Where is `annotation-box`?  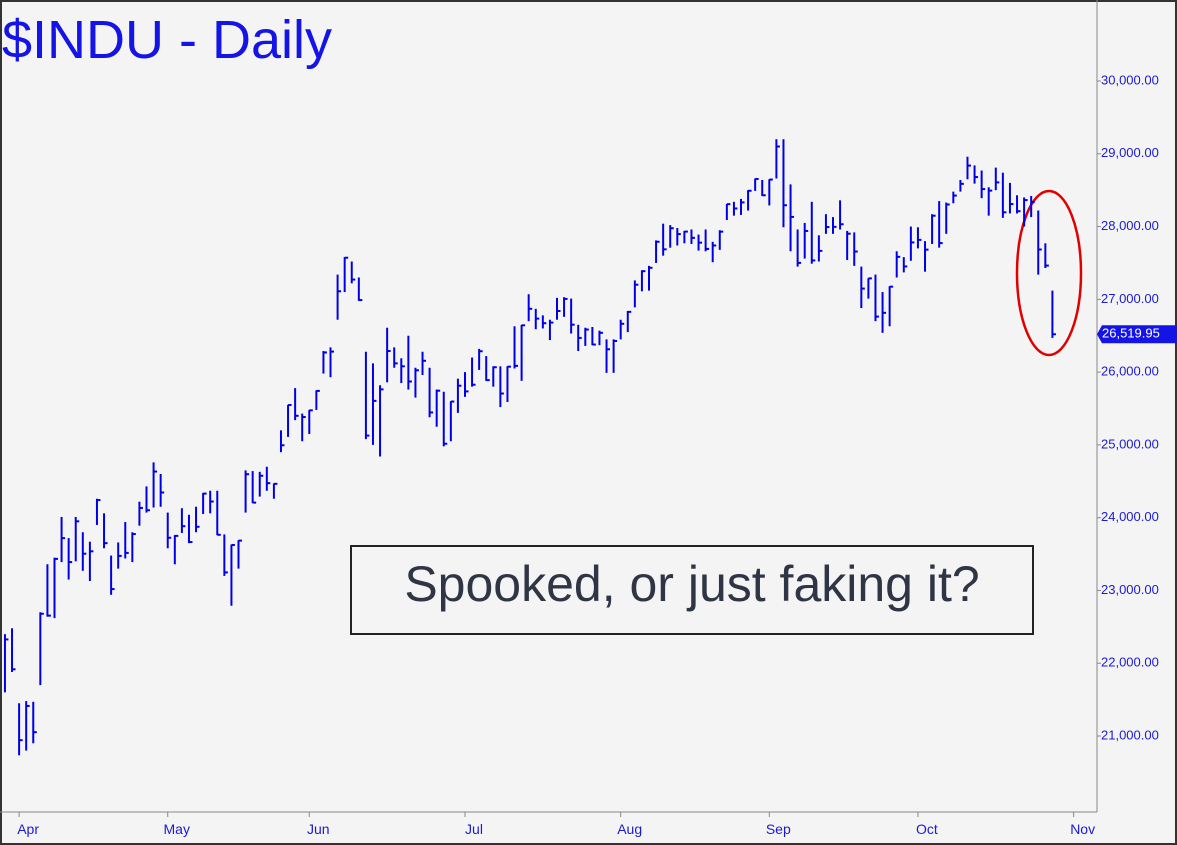 annotation-box is located at coordinates (692, 590).